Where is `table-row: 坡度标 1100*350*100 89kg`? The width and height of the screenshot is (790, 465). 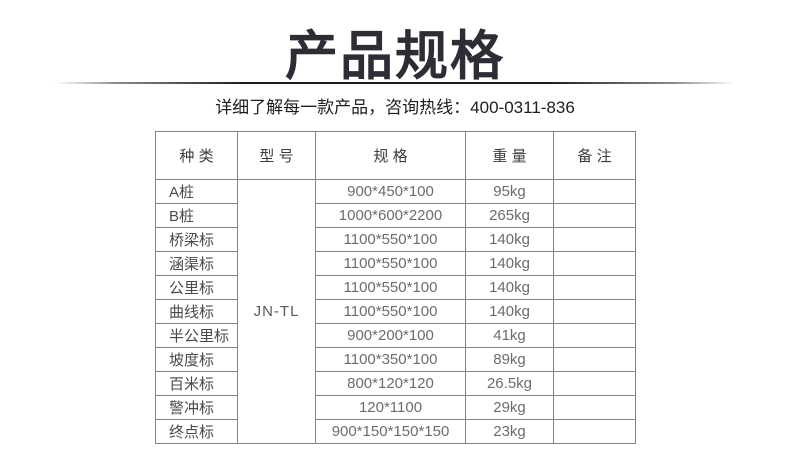 table-row: 坡度标 1100*350*100 89kg is located at coordinates (395, 359).